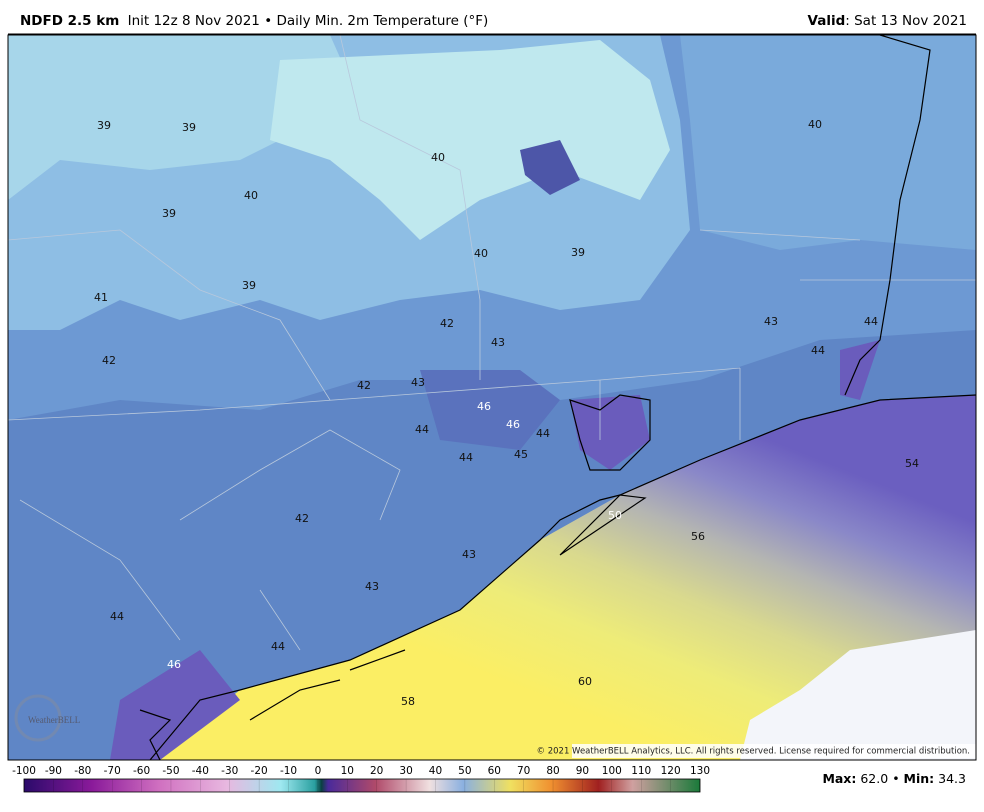 The width and height of the screenshot is (984, 812). Describe the element at coordinates (318, 771) in the screenshot. I see `colorbar-tick-label: 0` at that location.